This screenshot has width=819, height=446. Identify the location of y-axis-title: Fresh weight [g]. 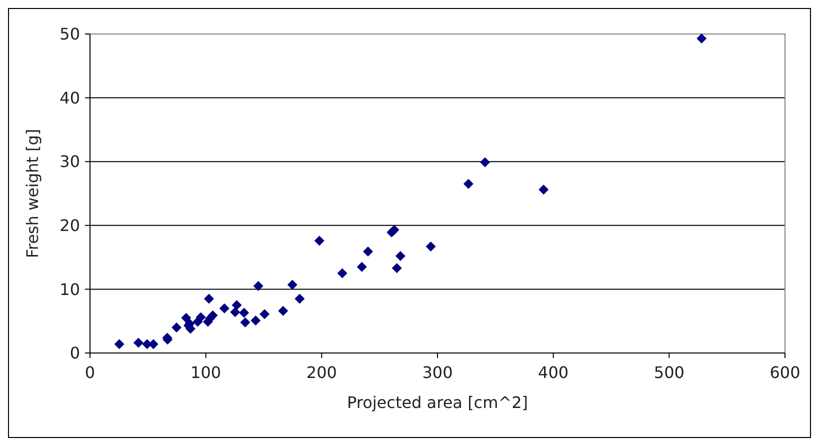
(32, 193).